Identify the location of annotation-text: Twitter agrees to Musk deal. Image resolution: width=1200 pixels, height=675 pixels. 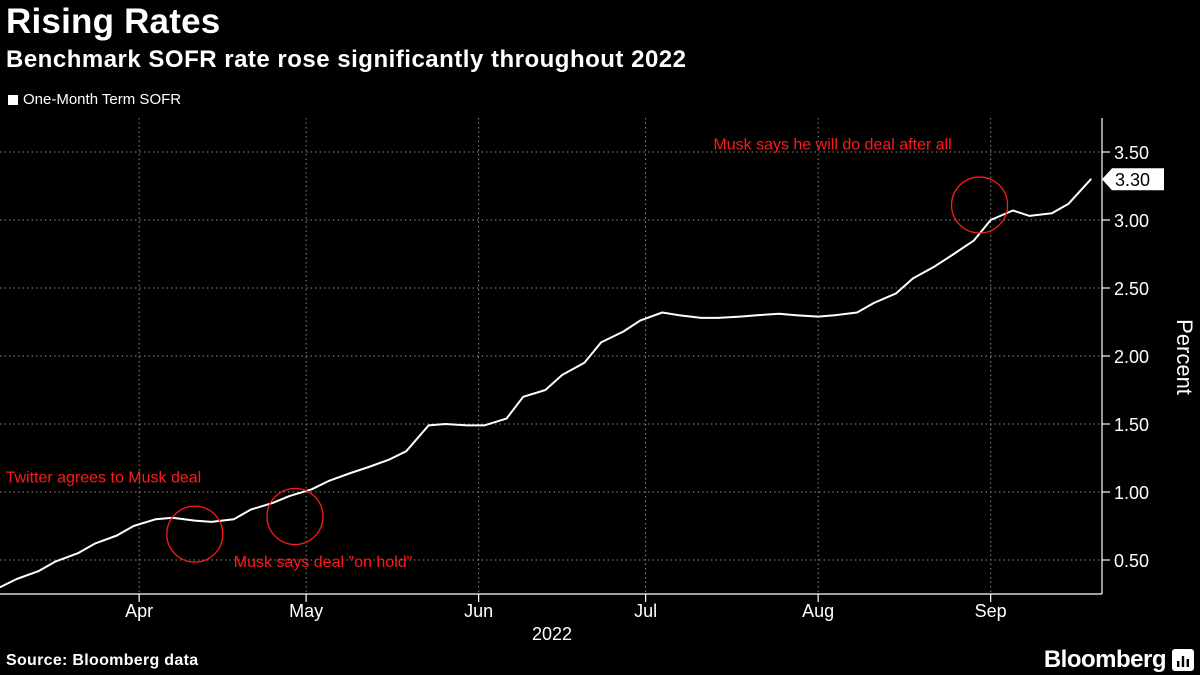
(104, 477).